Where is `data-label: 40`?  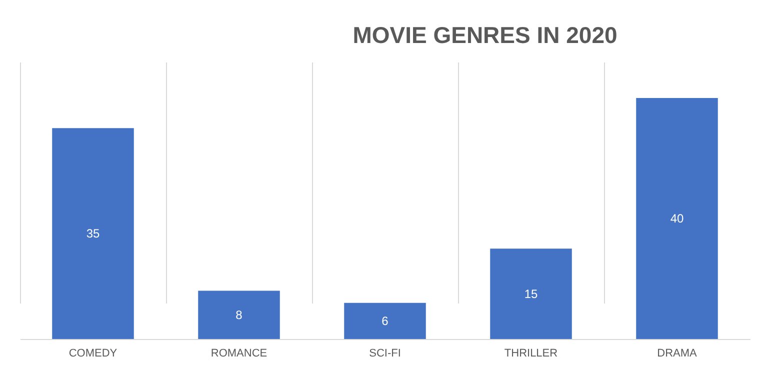 data-label: 40 is located at coordinates (677, 219).